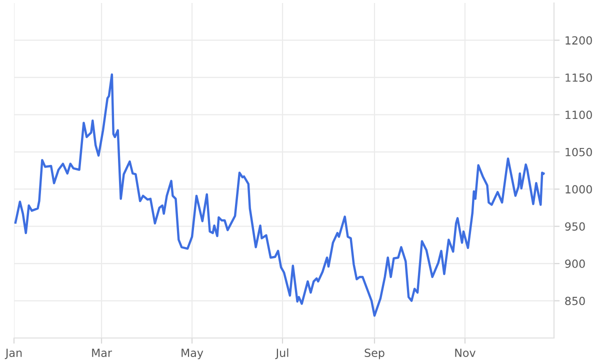 This screenshot has height=360, width=600. Describe the element at coordinates (579, 115) in the screenshot. I see `y-tick-label: 1100` at that location.